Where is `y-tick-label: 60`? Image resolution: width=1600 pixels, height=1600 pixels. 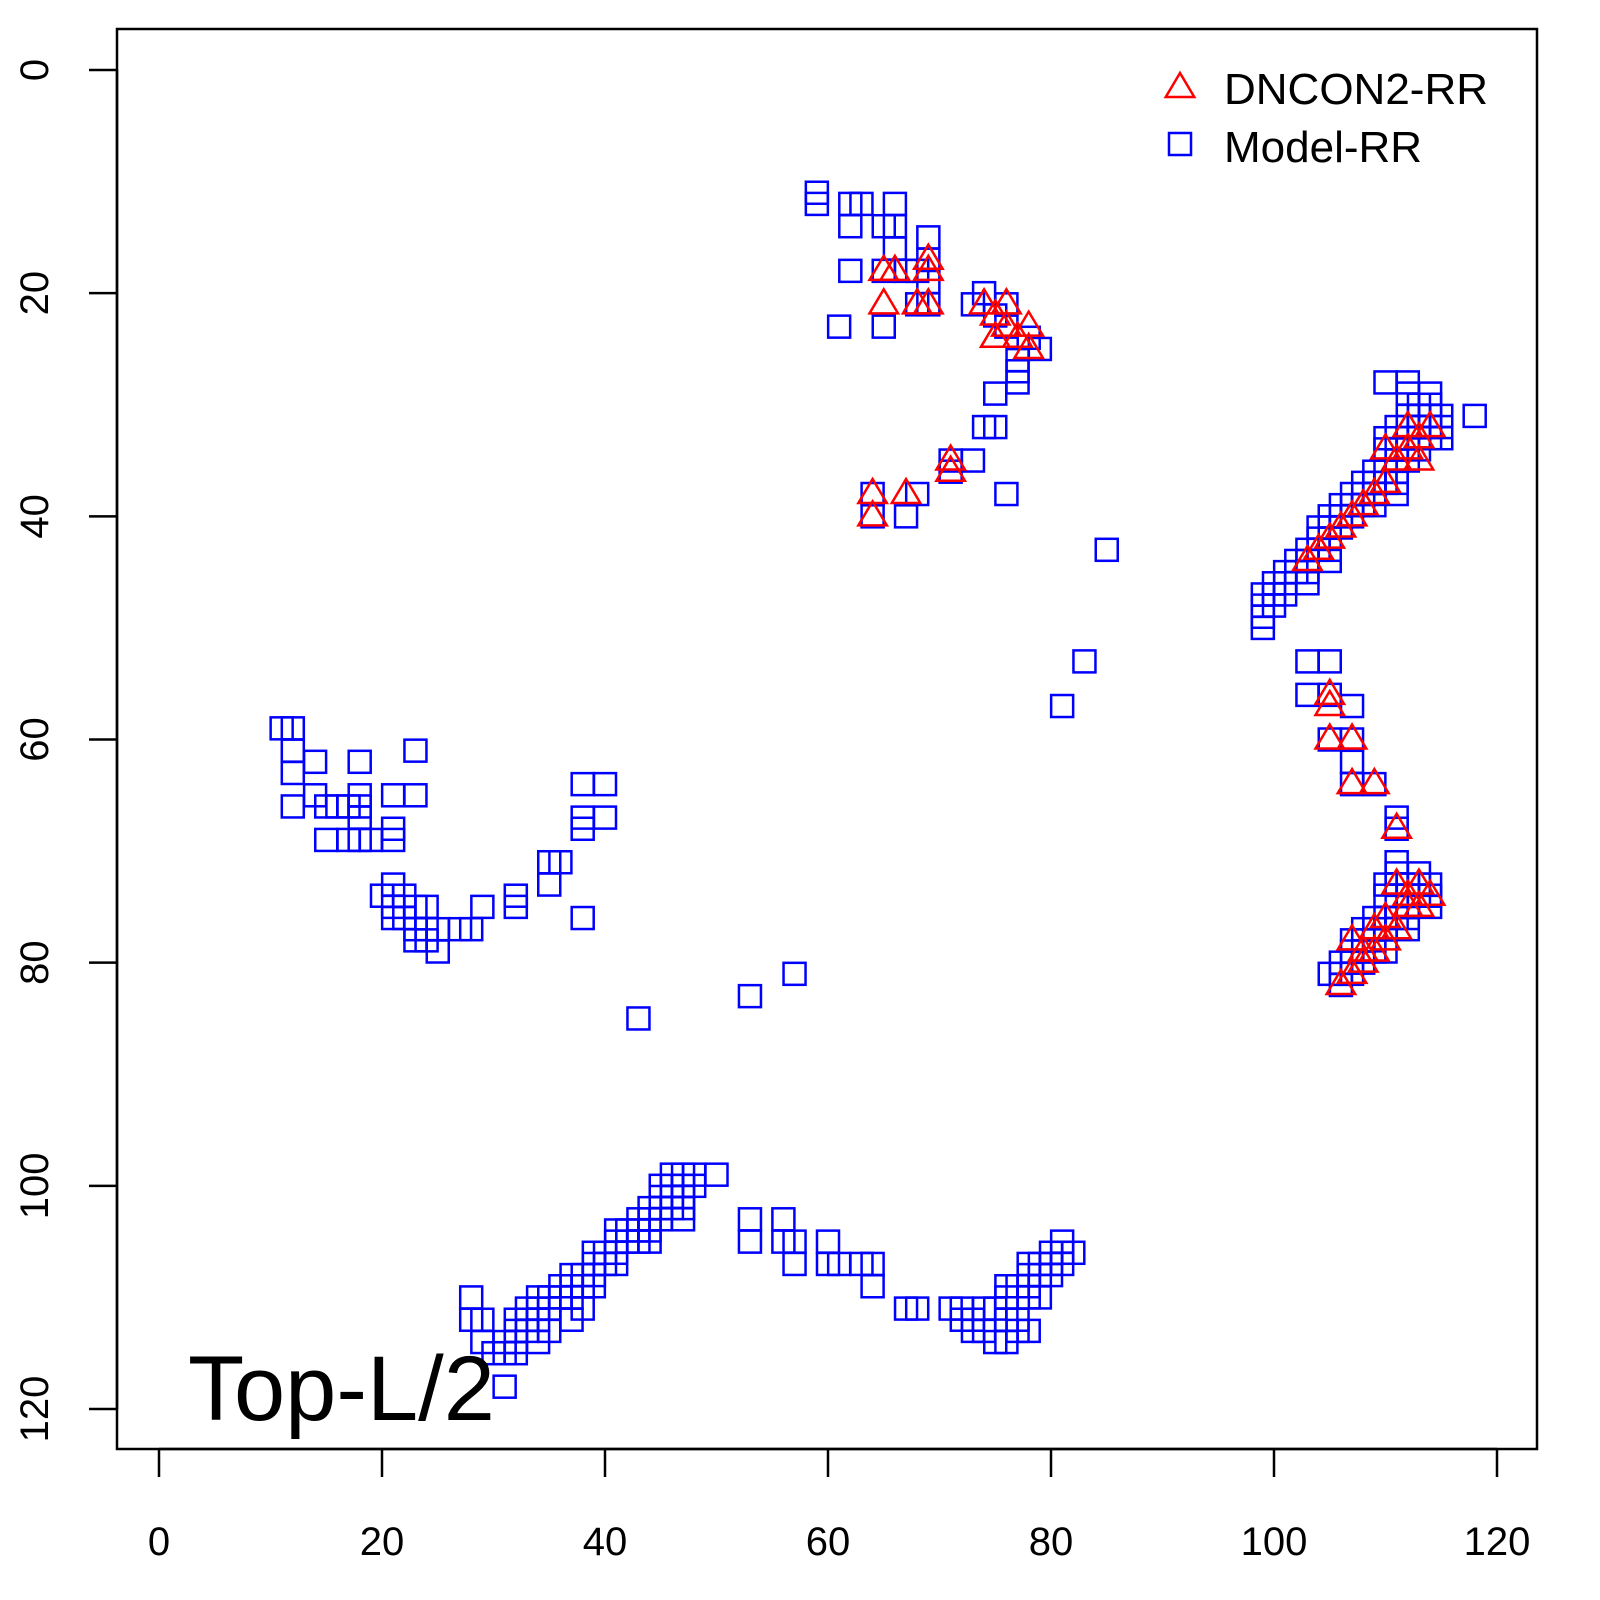 y-tick-label: 60 is located at coordinates (35, 739).